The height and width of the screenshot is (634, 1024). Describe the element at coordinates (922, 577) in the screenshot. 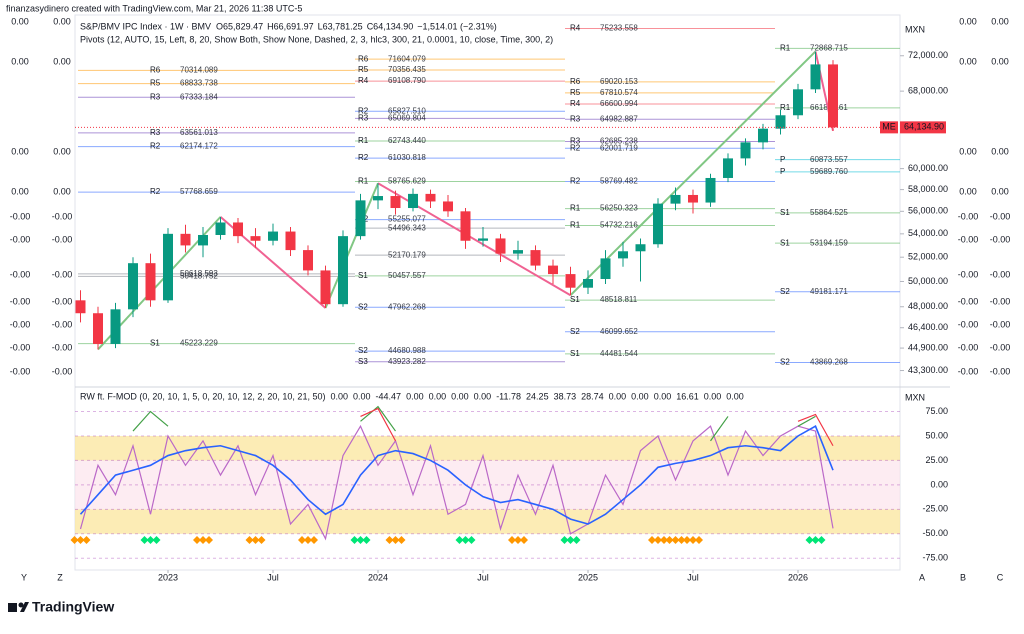

I see `corner-label: A` at that location.